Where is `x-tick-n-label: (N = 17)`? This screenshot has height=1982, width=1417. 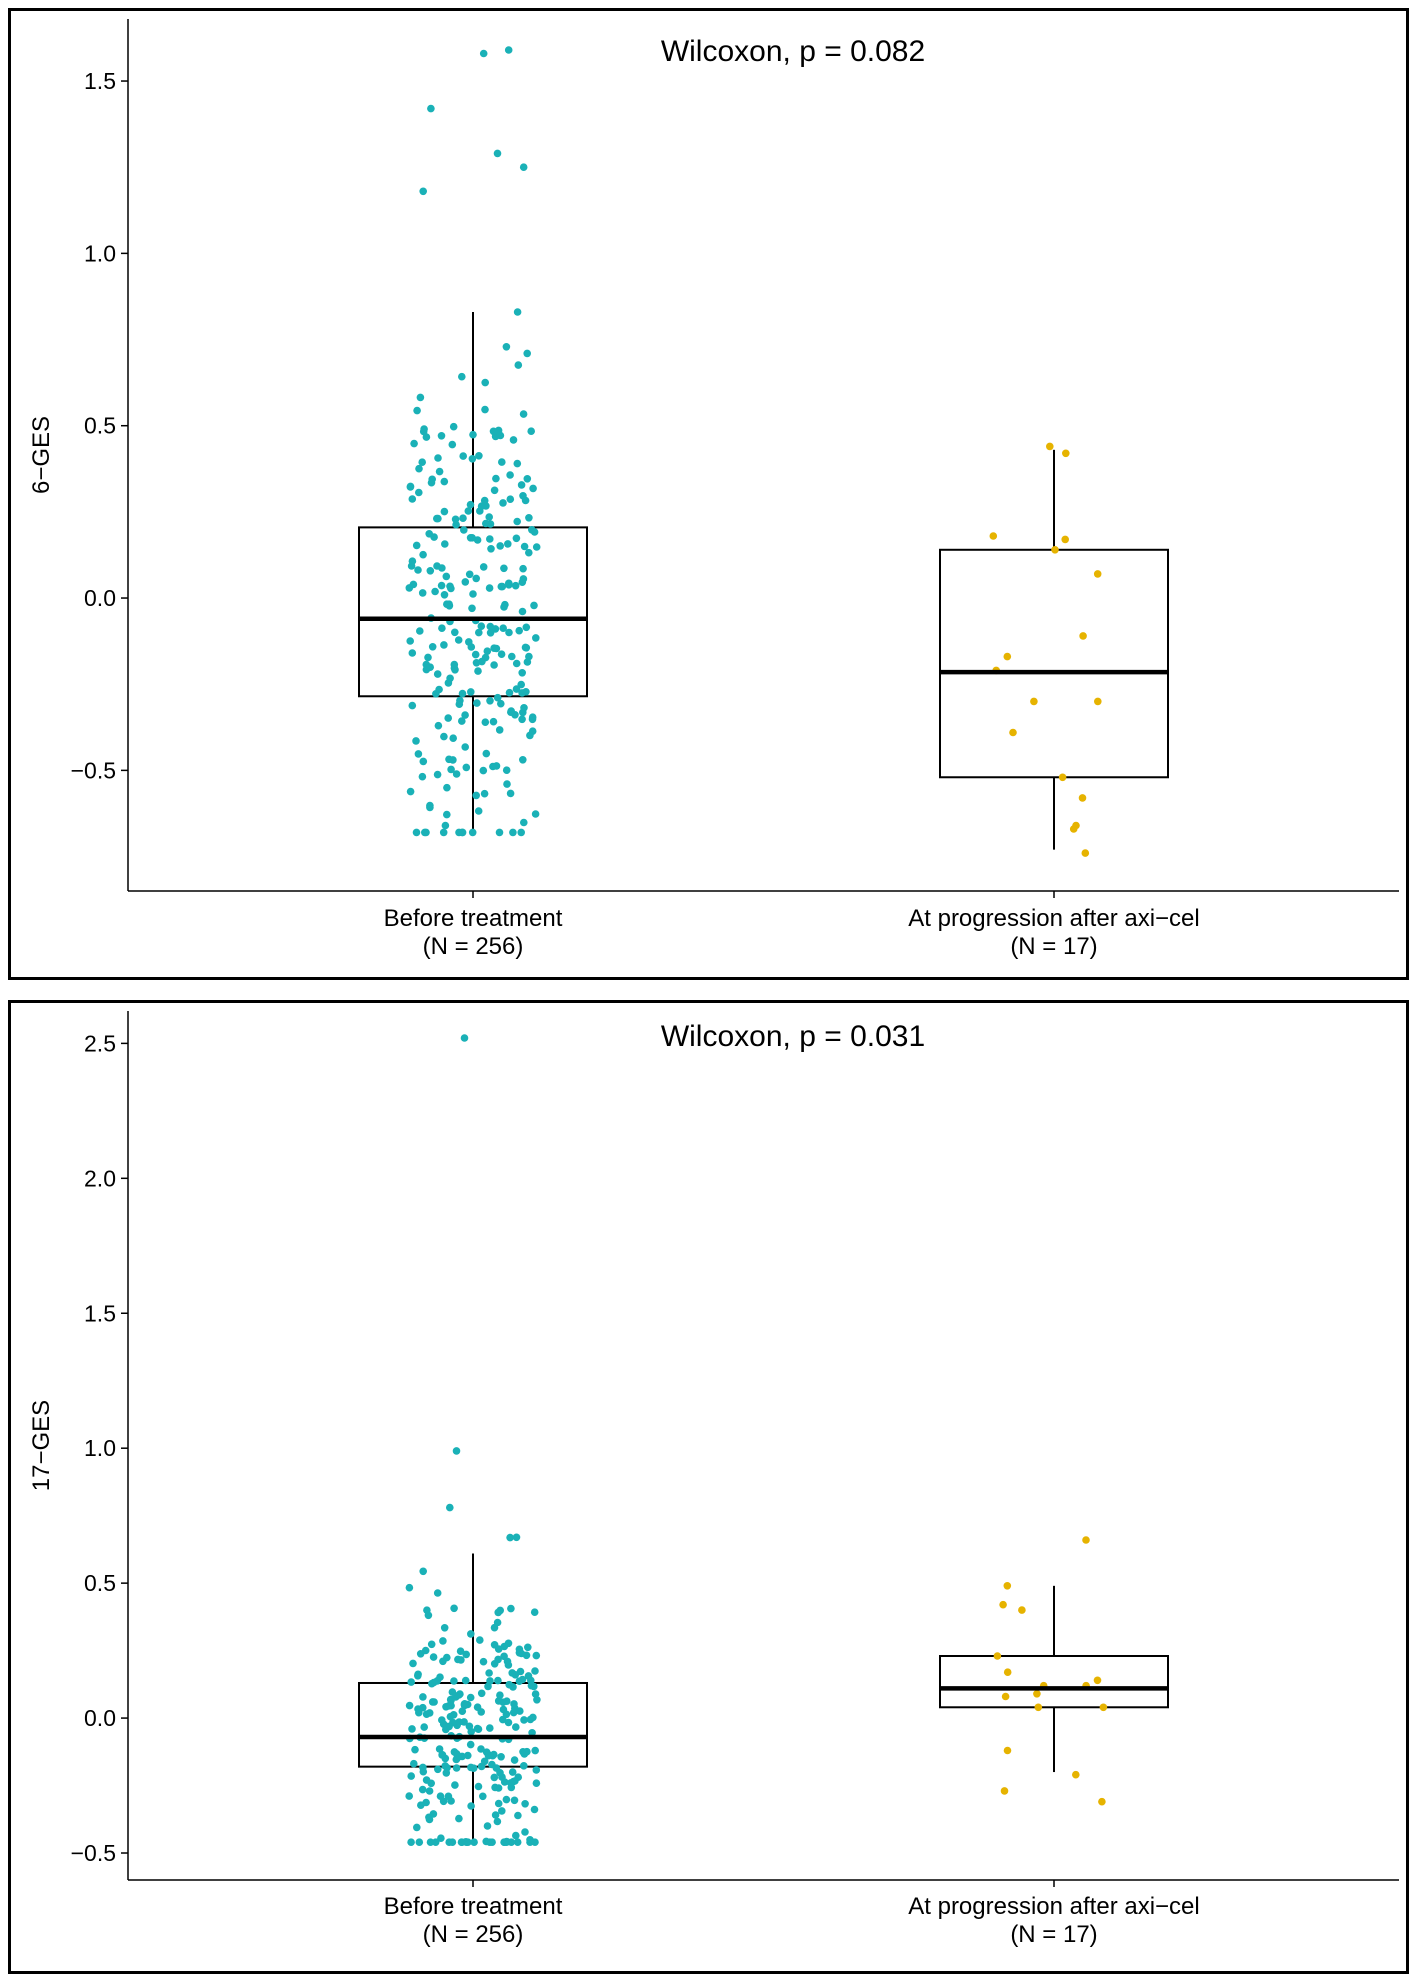 x-tick-n-label: (N = 17) is located at coordinates (1053, 1934).